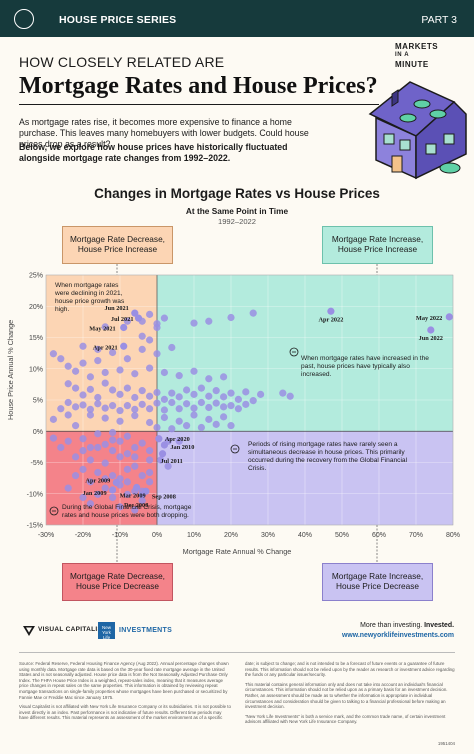  I want to click on x-tick-label: 70%, so click(416, 535).